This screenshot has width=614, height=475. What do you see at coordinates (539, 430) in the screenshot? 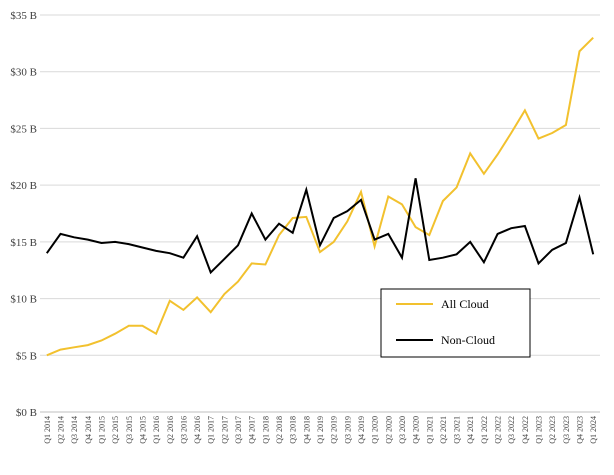
I see `x-tick-label: Q1 2023` at bounding box center [539, 430].